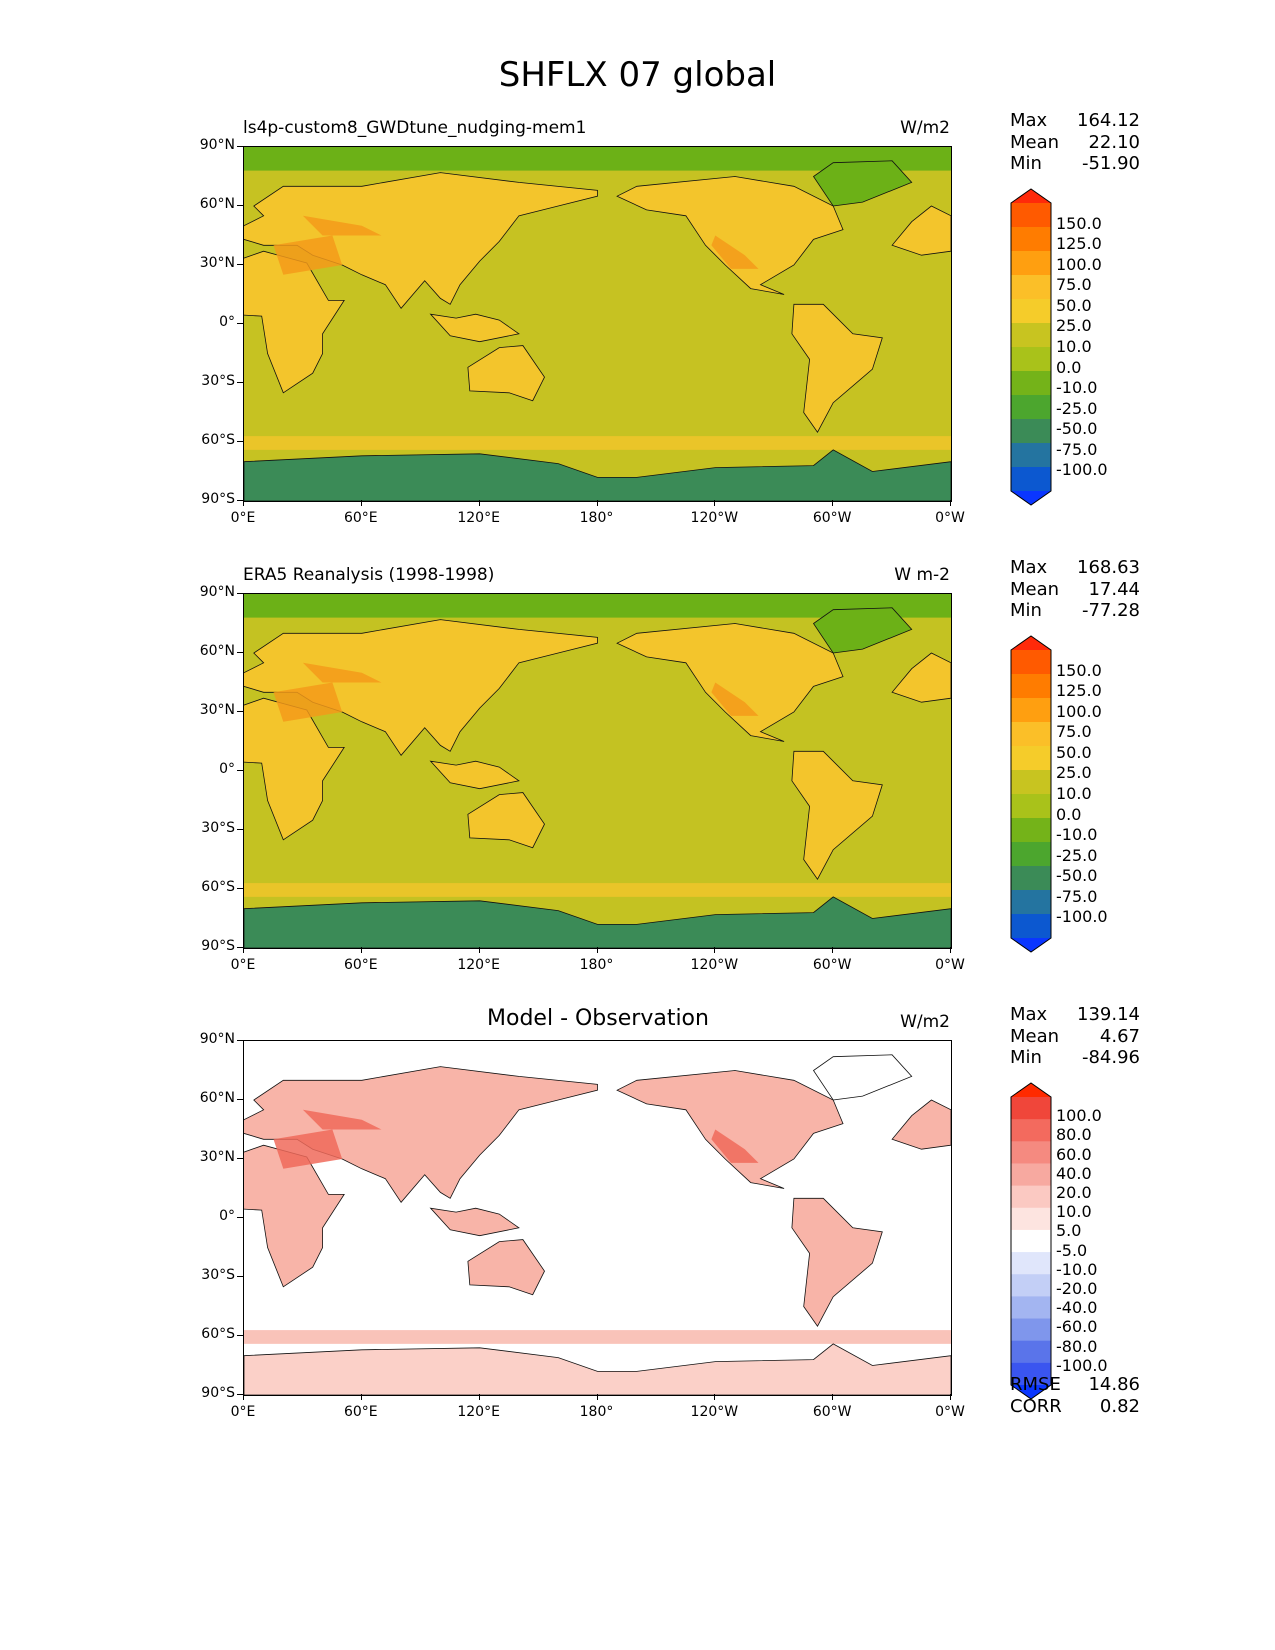 The image size is (1275, 1650). Describe the element at coordinates (1075, 589) in the screenshot. I see `stats-block: Max 168.63 Mean 17.44 Min -77.28` at that location.